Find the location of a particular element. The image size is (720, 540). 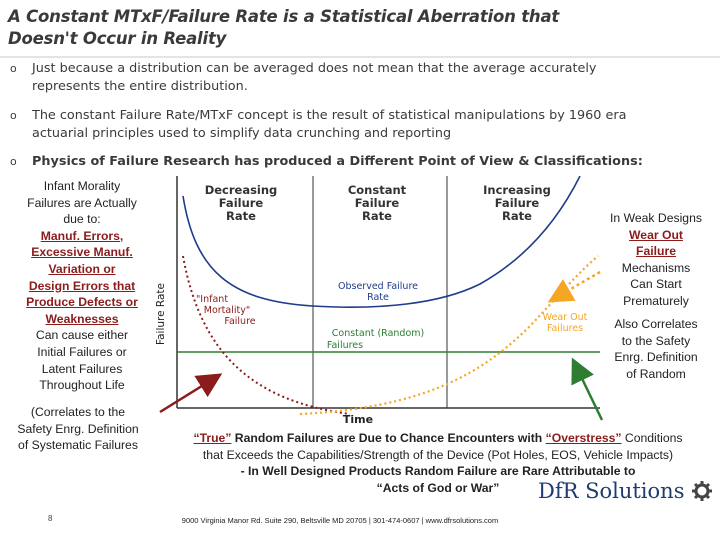

note-emphasis: Excessive Manuf. is located at coordinates (82, 252).